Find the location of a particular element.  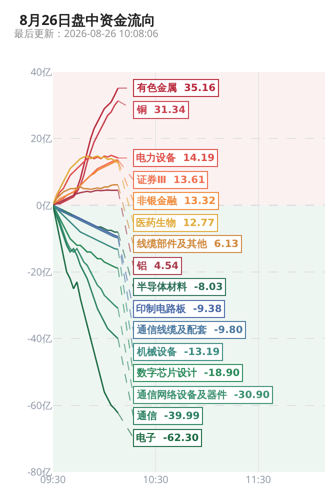

text: 非银金融 13.32 is located at coordinates (176, 201).